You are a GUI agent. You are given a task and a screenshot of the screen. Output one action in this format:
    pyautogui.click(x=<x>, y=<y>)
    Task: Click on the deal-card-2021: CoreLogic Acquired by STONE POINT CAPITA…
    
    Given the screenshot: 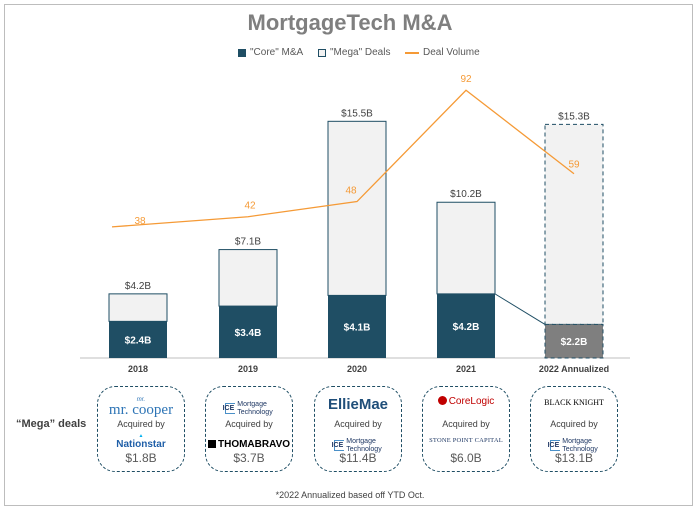 What is the action you would take?
    pyautogui.click(x=466, y=429)
    